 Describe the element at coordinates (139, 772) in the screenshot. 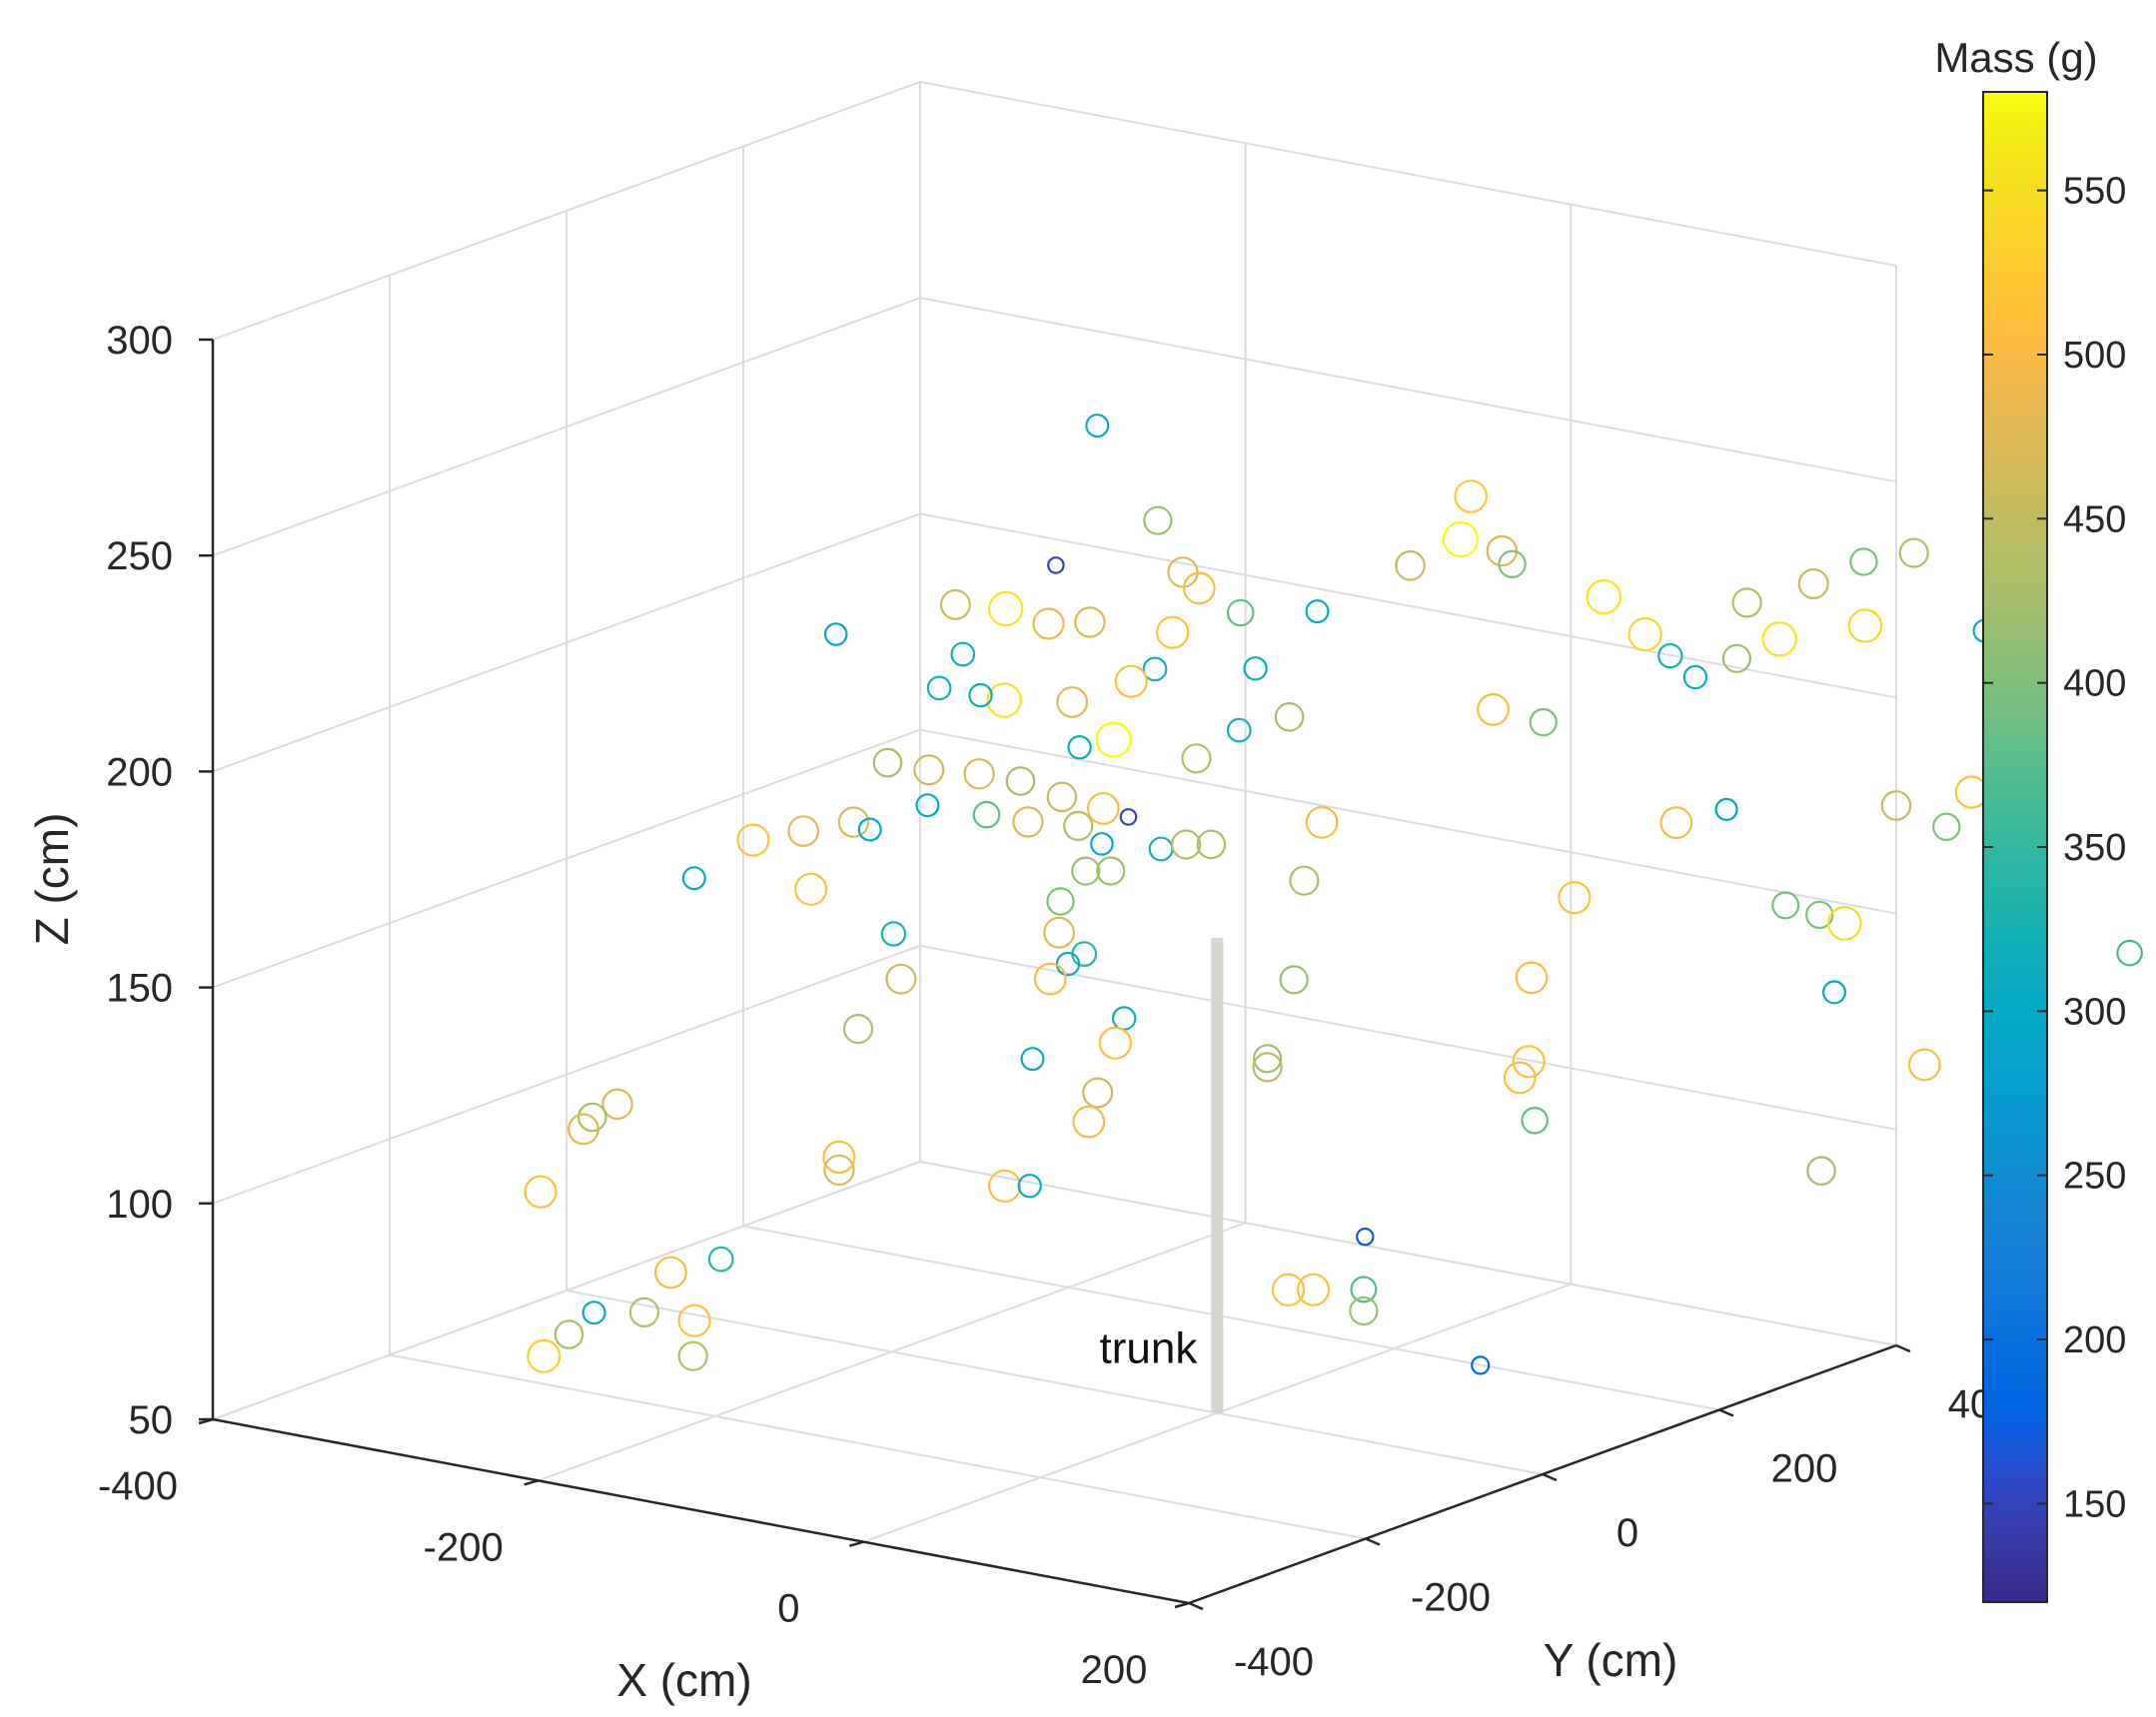

I see `z-tick-label: 200` at that location.